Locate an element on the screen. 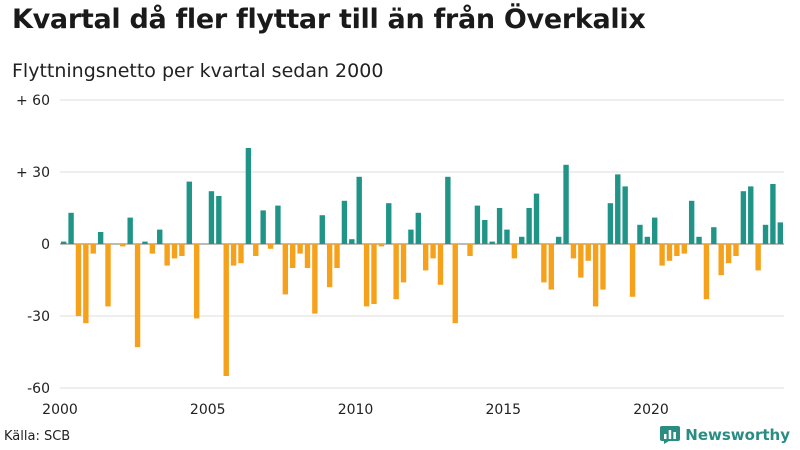  bar-chart-icon is located at coordinates (670, 435).